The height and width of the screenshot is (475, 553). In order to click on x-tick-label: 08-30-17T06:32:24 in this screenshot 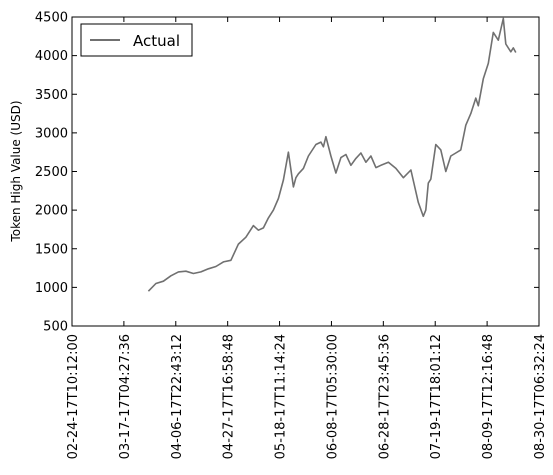, I will do `click(540, 396)`.